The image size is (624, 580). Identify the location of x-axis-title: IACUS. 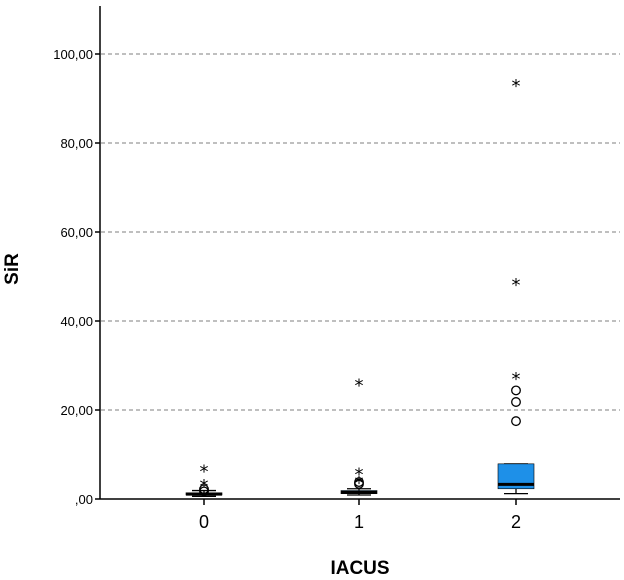
(359, 568).